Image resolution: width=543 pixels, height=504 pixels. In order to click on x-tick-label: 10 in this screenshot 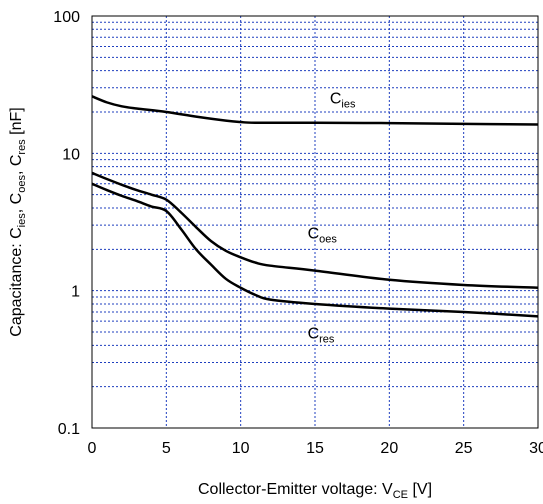, I will do `click(241, 448)`.